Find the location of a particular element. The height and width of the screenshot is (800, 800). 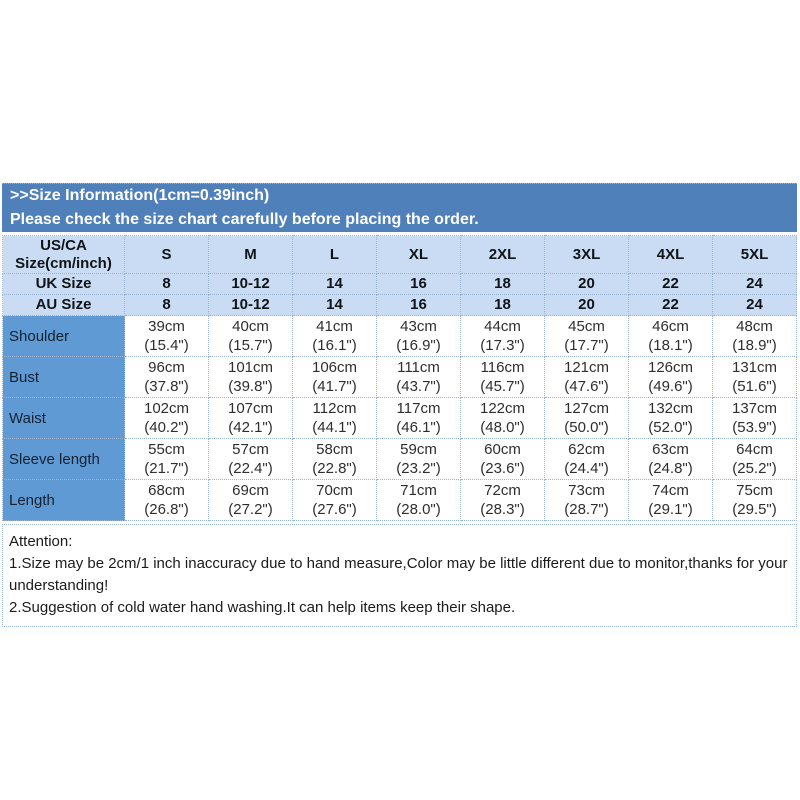

size-column-header: 2XL is located at coordinates (502, 254).